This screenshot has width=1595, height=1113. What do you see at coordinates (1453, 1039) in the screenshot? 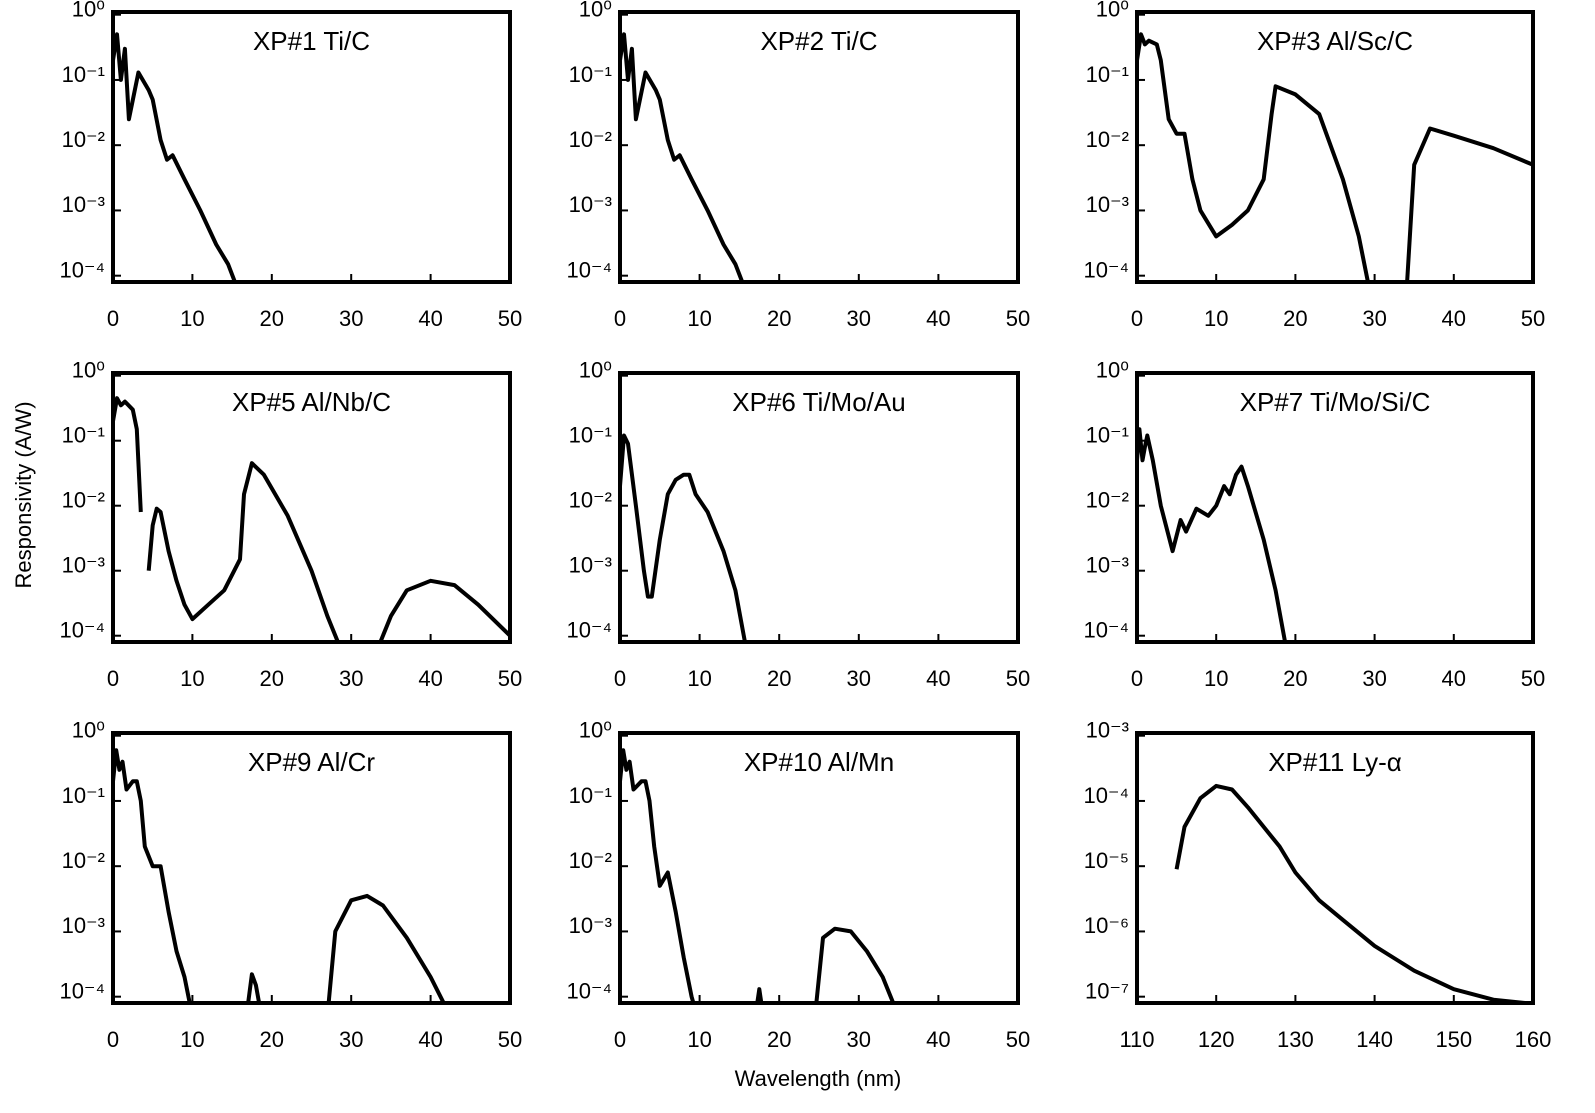
I see `x-tick-label: 150` at bounding box center [1453, 1039].